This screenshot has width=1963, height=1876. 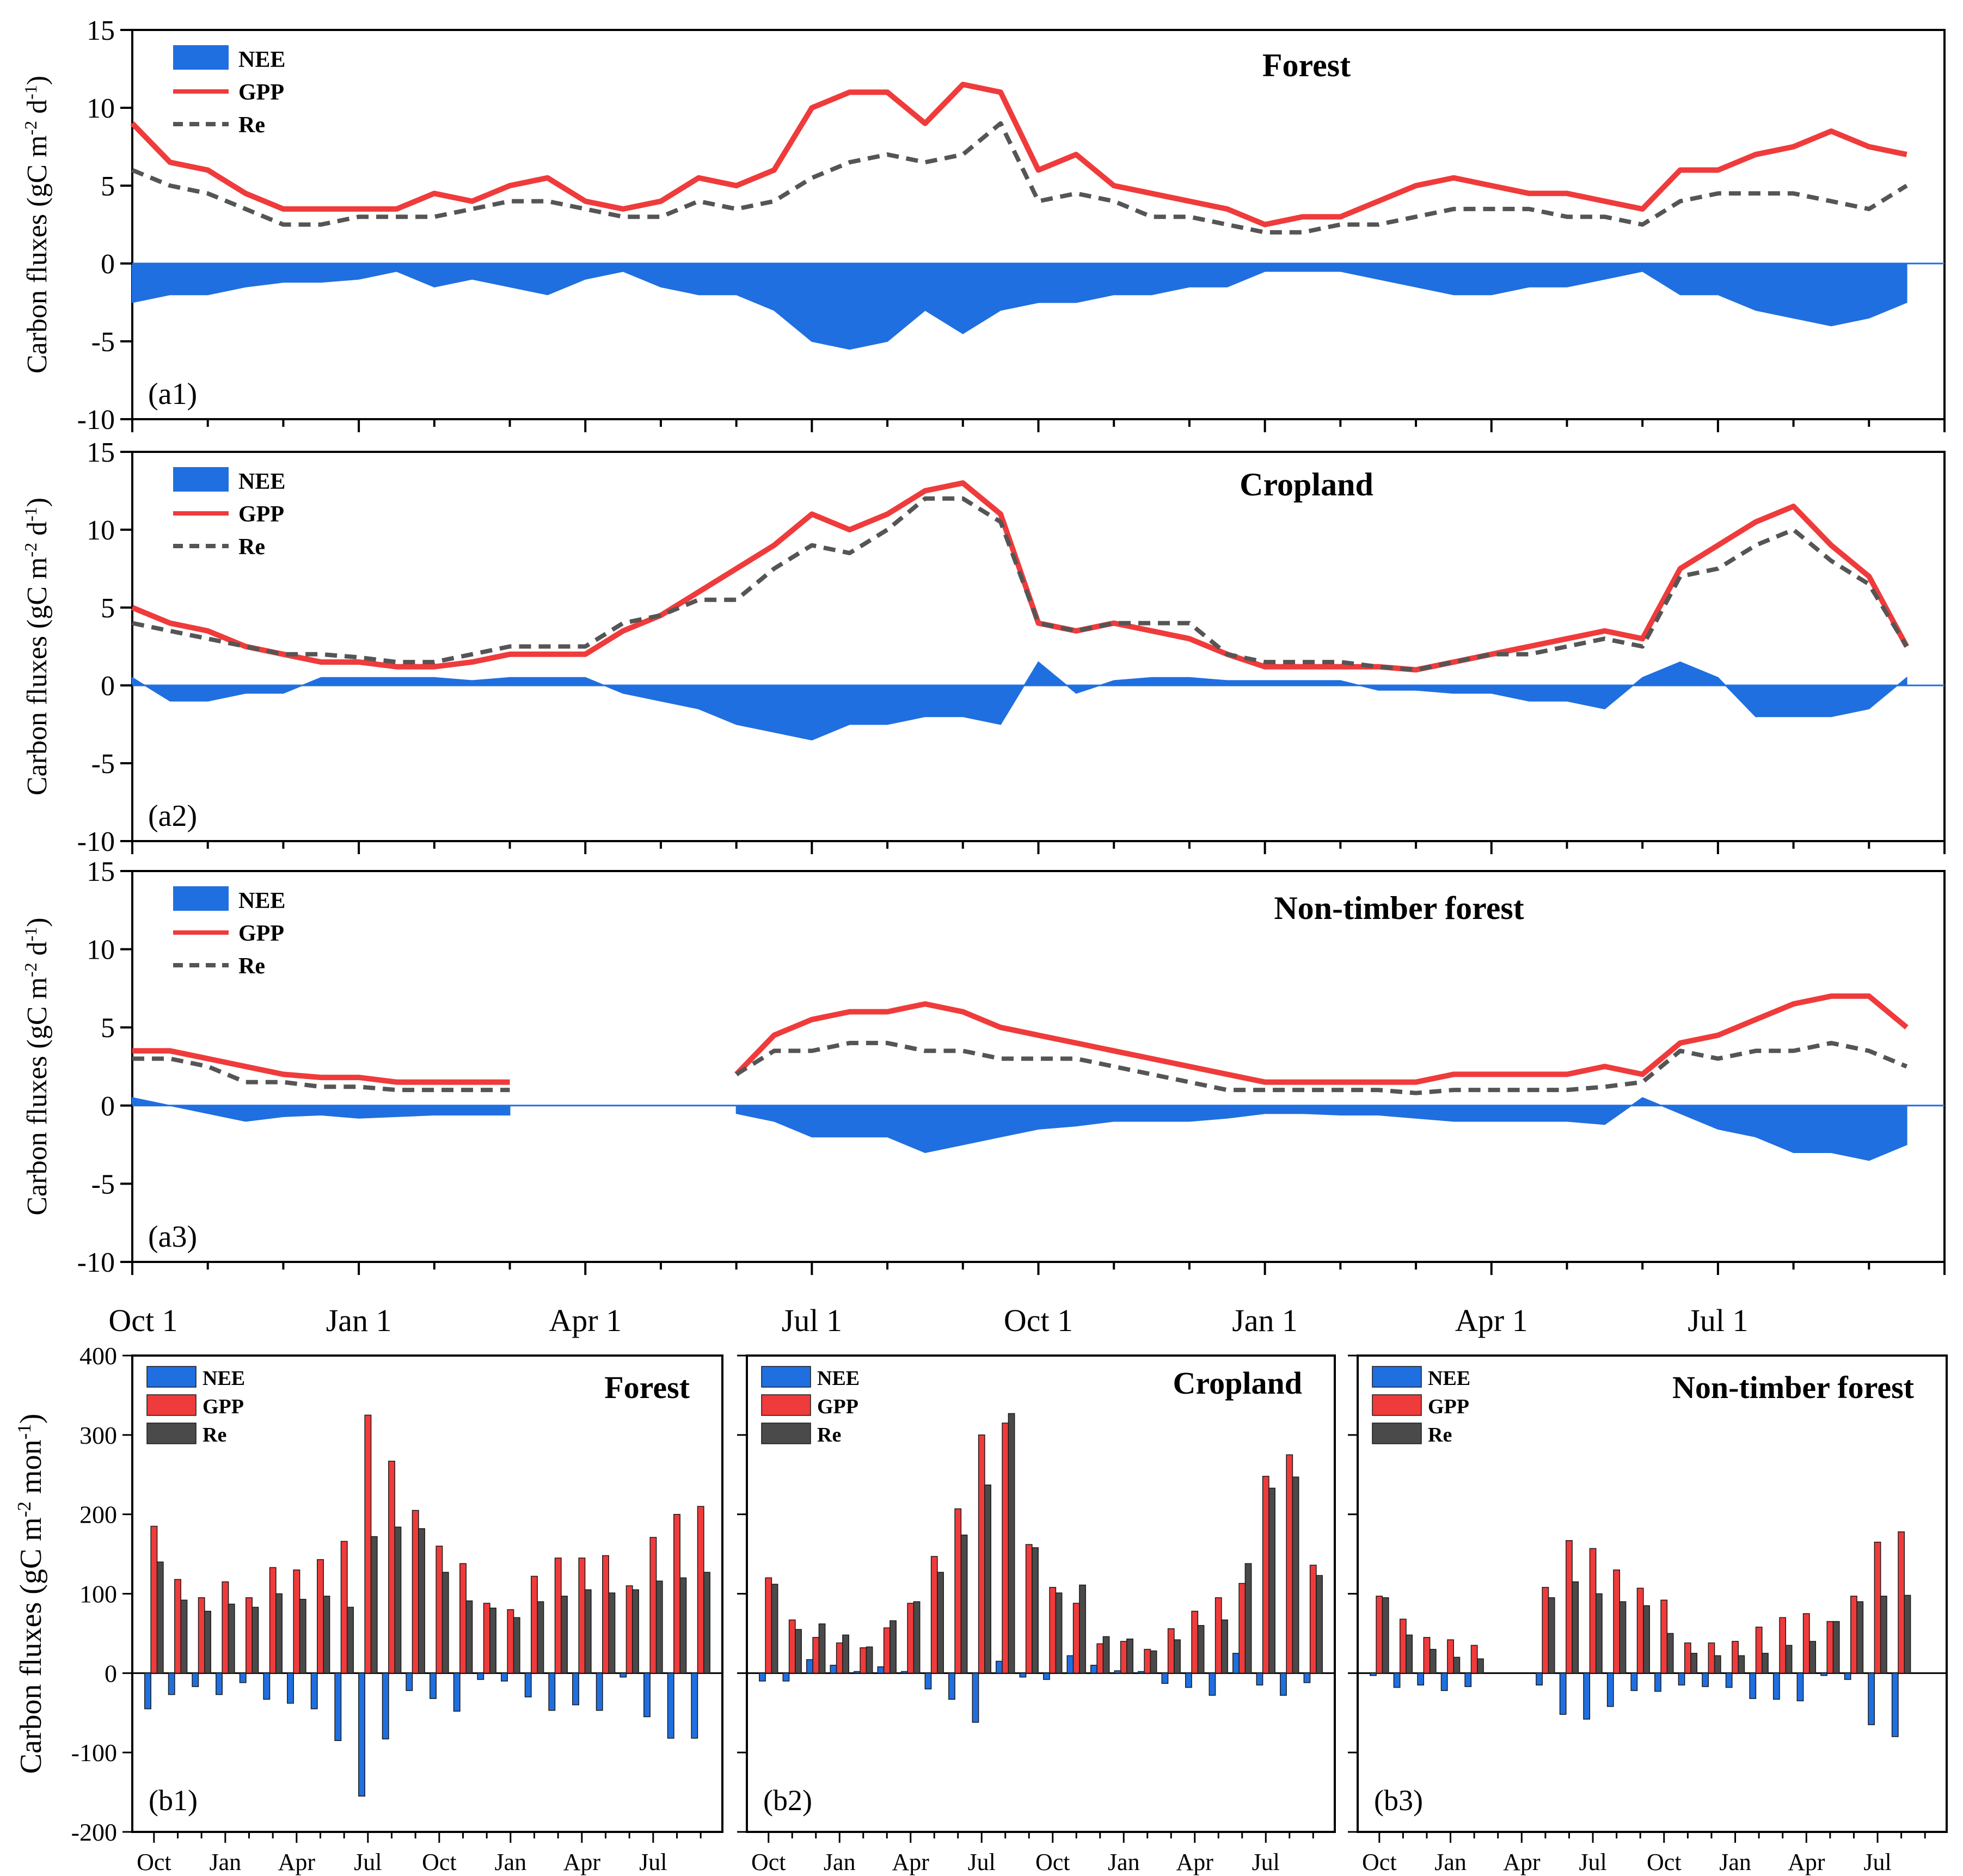 I want to click on legend-swatch-gpp, so click(x=786, y=1405).